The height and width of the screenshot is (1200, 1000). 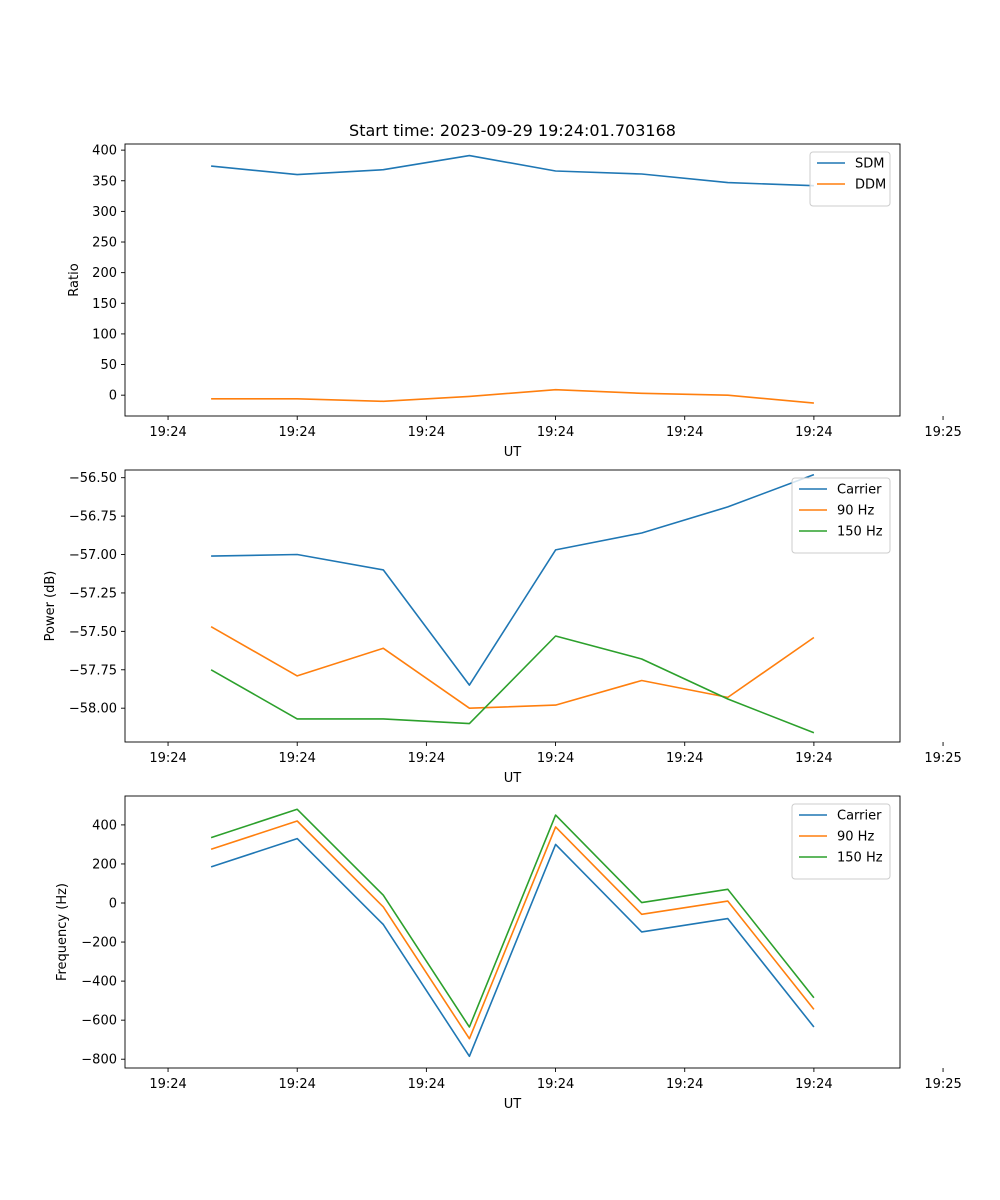 I want to click on y-tick-label: −56.75, so click(x=93, y=517).